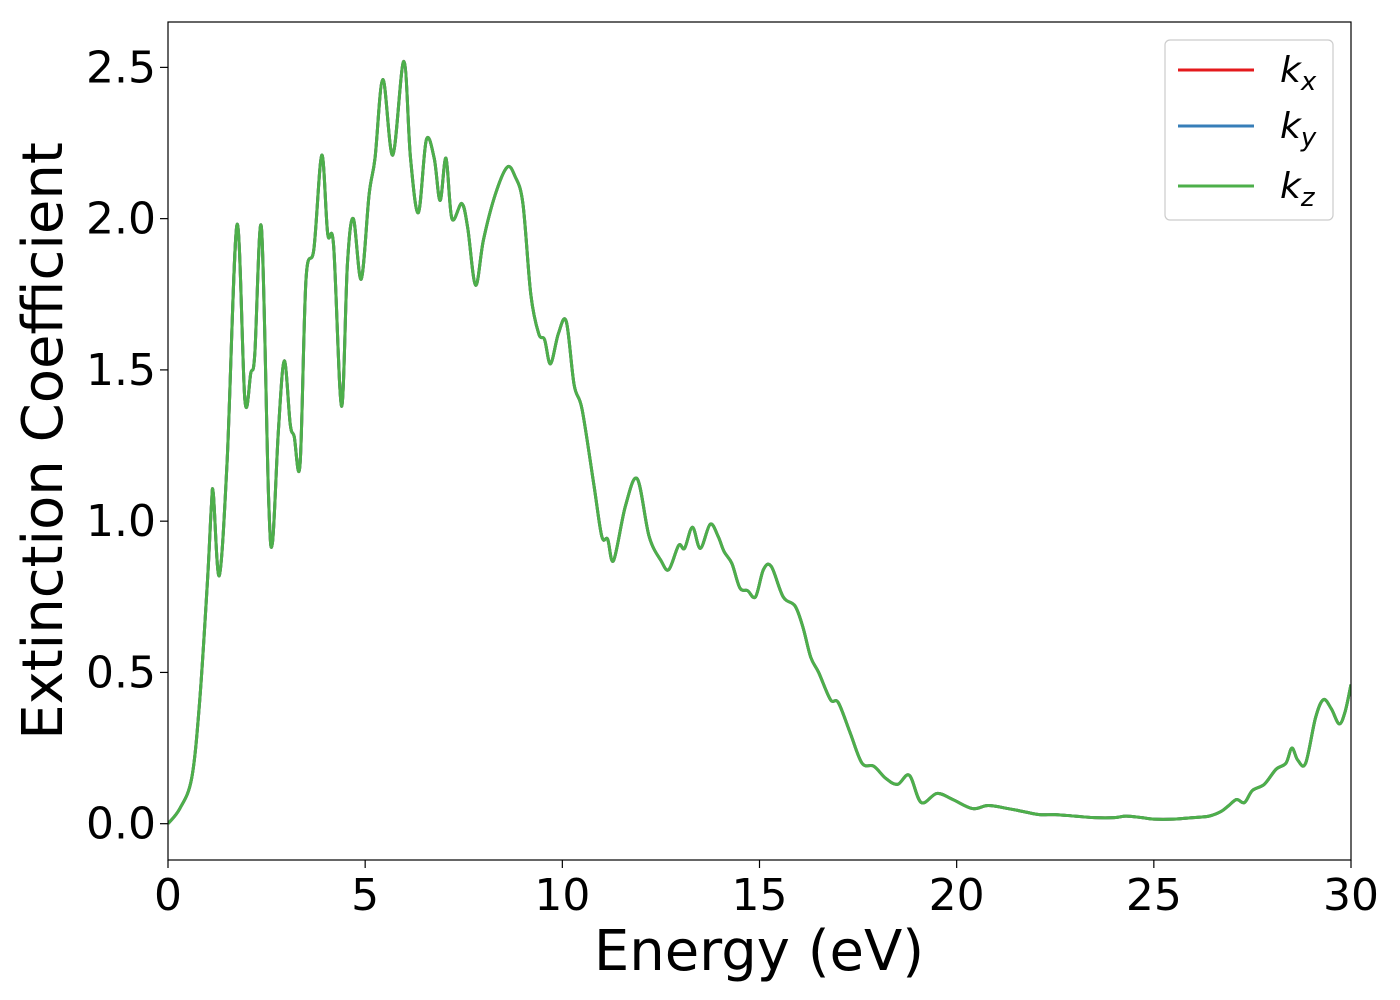 The width and height of the screenshot is (1400, 1000). Describe the element at coordinates (168, 895) in the screenshot. I see `x-tick-label: 0` at that location.